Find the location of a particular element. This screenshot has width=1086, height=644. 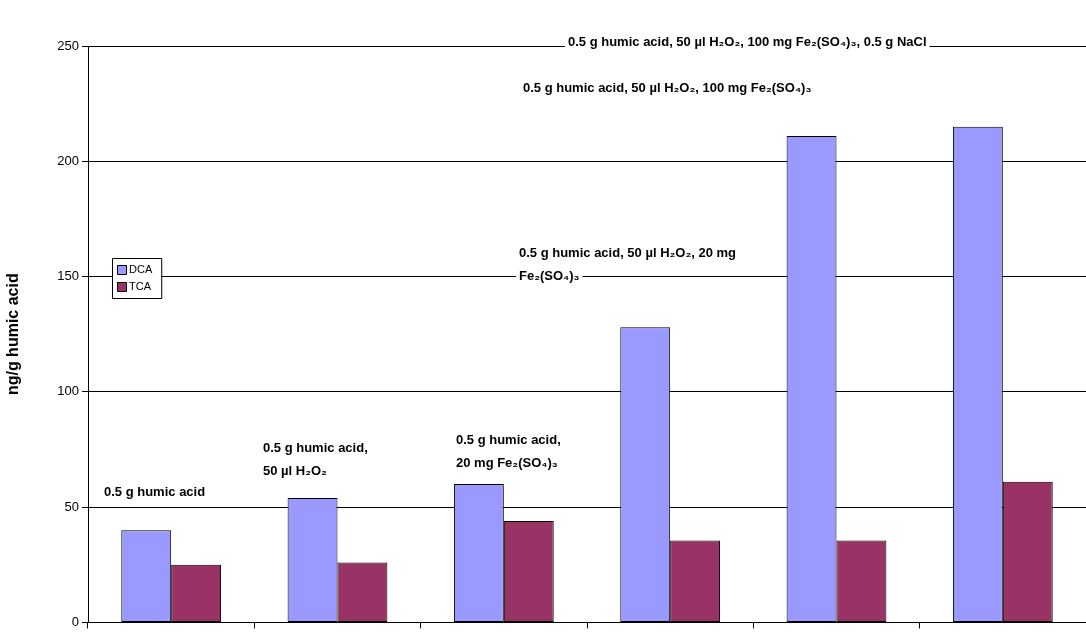

annotation: 0.5 g humic acid, 20 mg Fe₂(SO₄)₃ is located at coordinates (508, 450).